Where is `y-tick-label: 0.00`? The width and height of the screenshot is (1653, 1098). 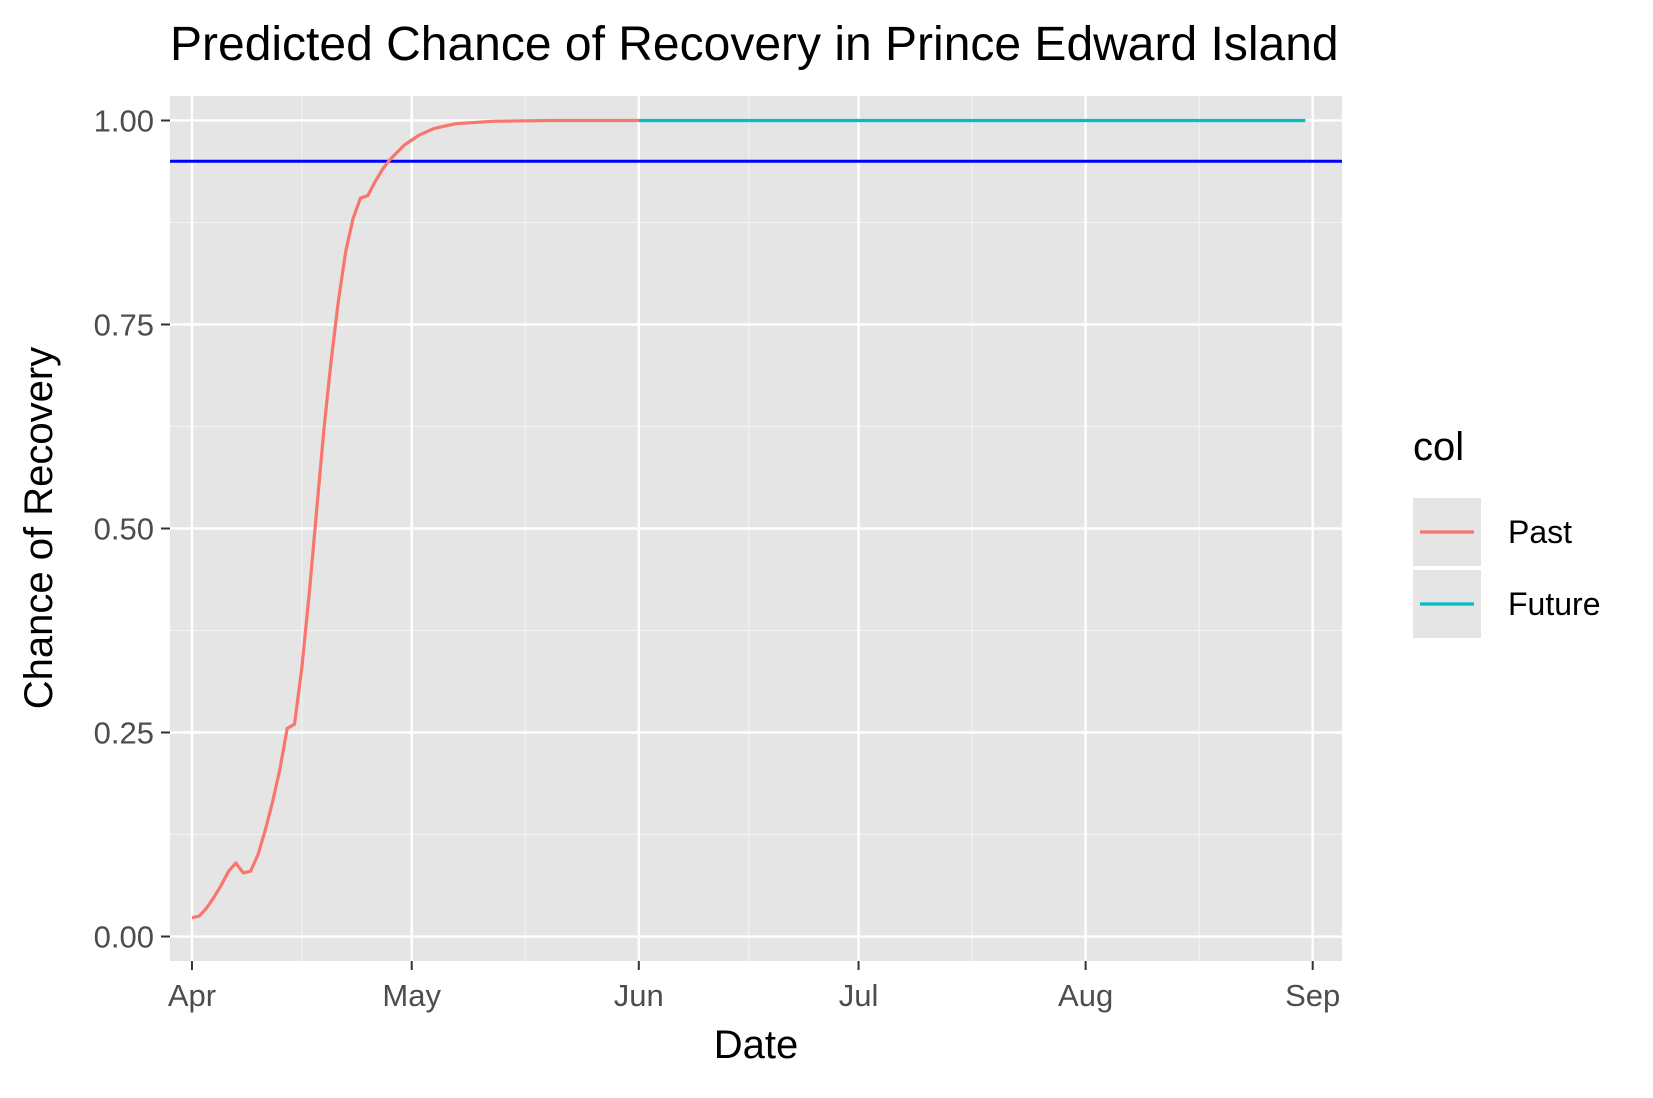
y-tick-label: 0.00 is located at coordinates (124, 937).